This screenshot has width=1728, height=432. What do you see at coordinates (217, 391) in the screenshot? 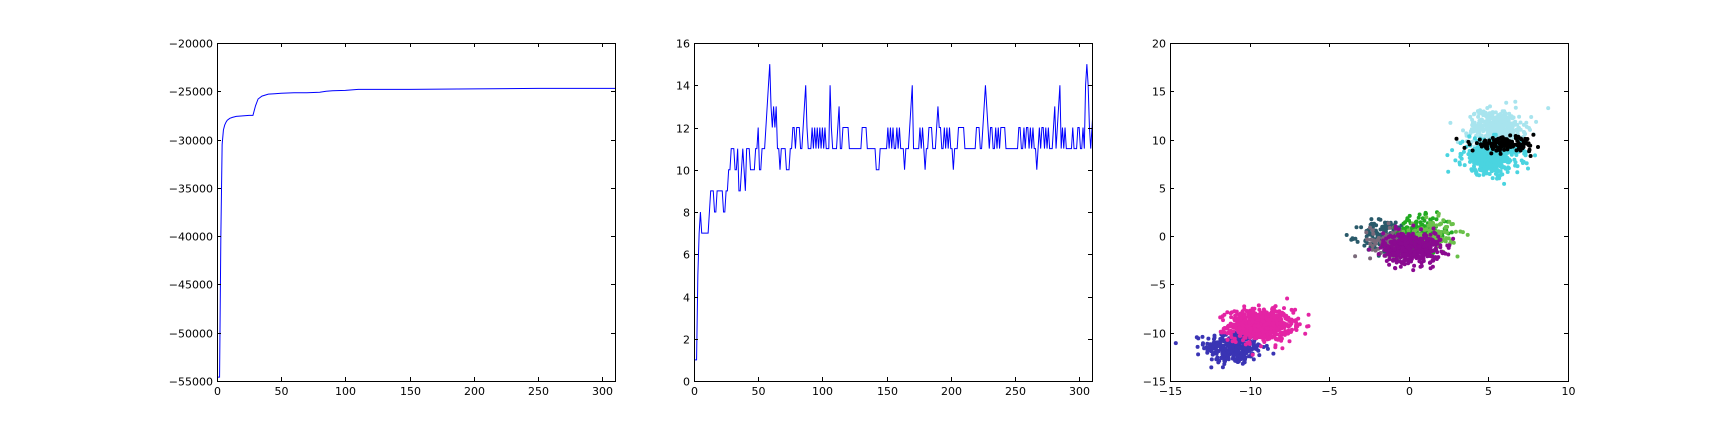
I see `x-tick-label: 0` at bounding box center [217, 391].